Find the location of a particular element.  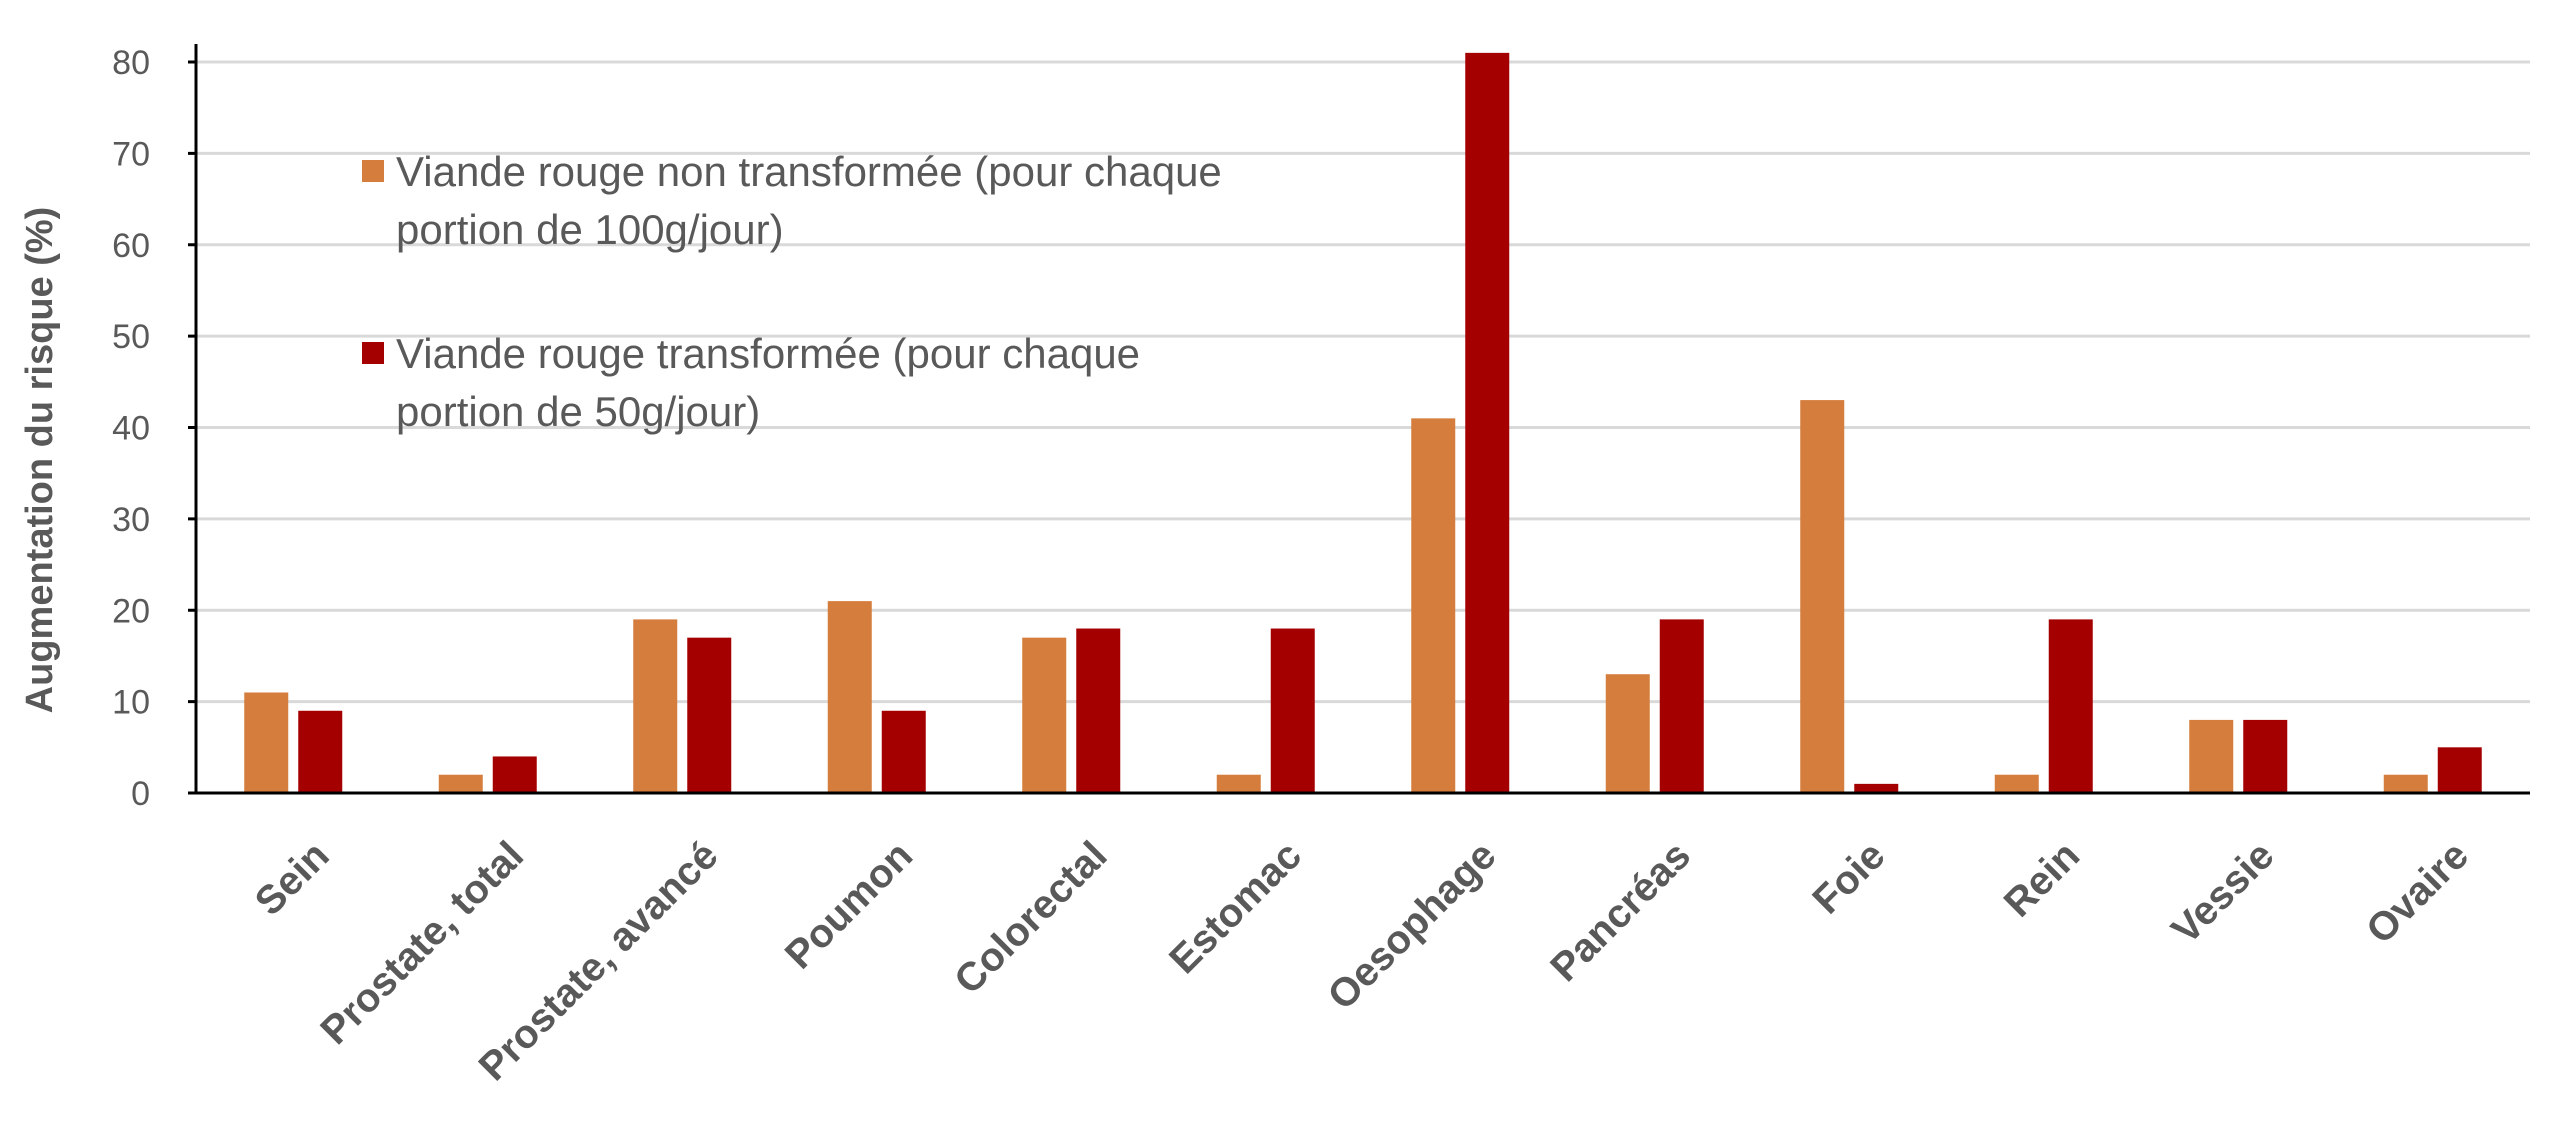

y-tick-labels: 0 10 20 30 40 50 60 70 80 is located at coordinates (131, 428).